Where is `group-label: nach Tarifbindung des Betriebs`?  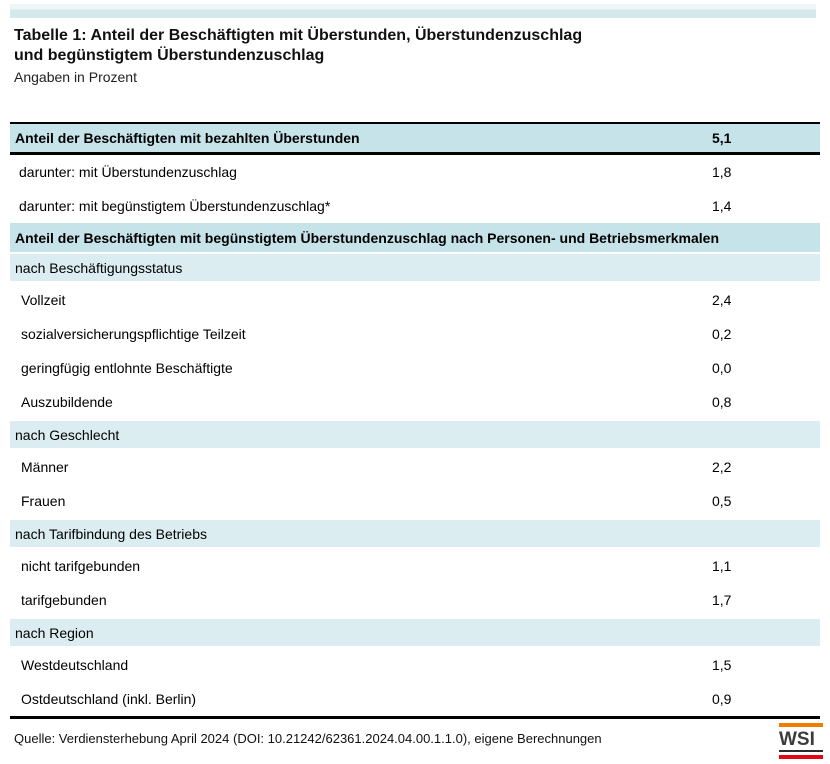
group-label: nach Tarifbindung des Betriebs is located at coordinates (111, 533).